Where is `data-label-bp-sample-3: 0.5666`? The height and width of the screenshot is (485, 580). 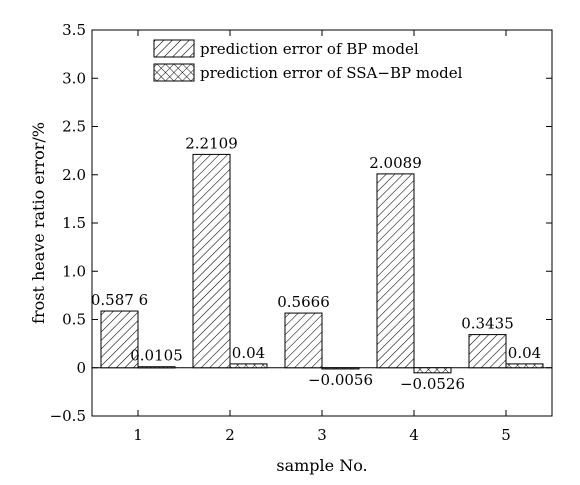
data-label-bp-sample-3: 0.5666 is located at coordinates (303, 302).